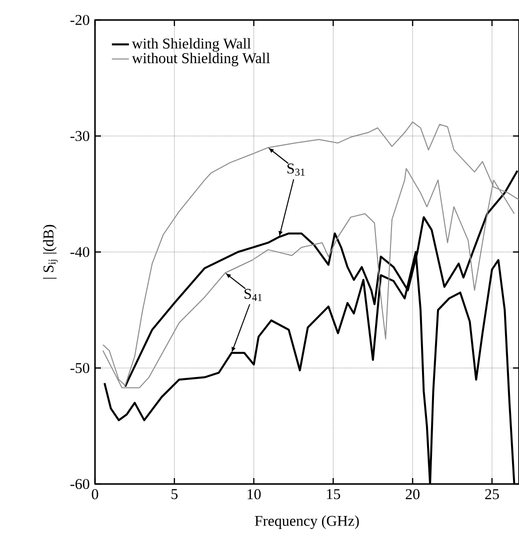 This screenshot has width=519, height=551. Describe the element at coordinates (80, 20) in the screenshot. I see `y-tick-label: -20` at that location.